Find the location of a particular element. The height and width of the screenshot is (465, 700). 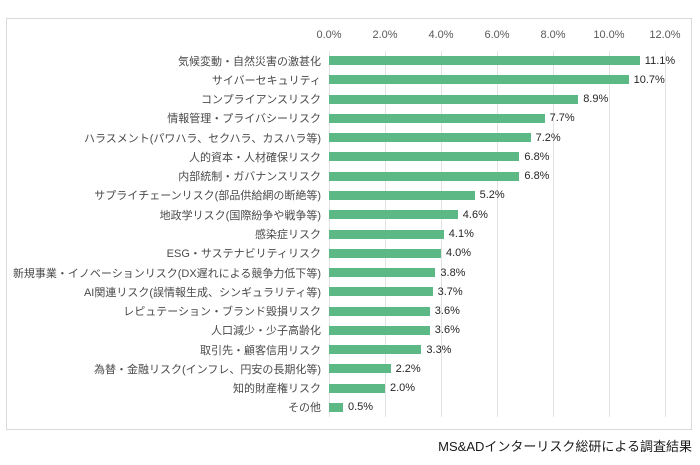

value-label: 8.9% is located at coordinates (596, 99).